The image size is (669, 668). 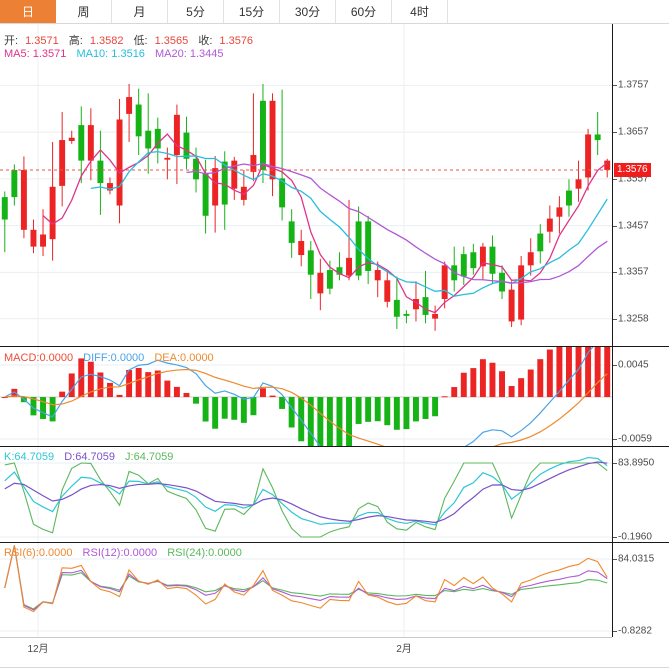 What do you see at coordinates (404, 649) in the screenshot?
I see `x-tick-label: 2月` at bounding box center [404, 649].